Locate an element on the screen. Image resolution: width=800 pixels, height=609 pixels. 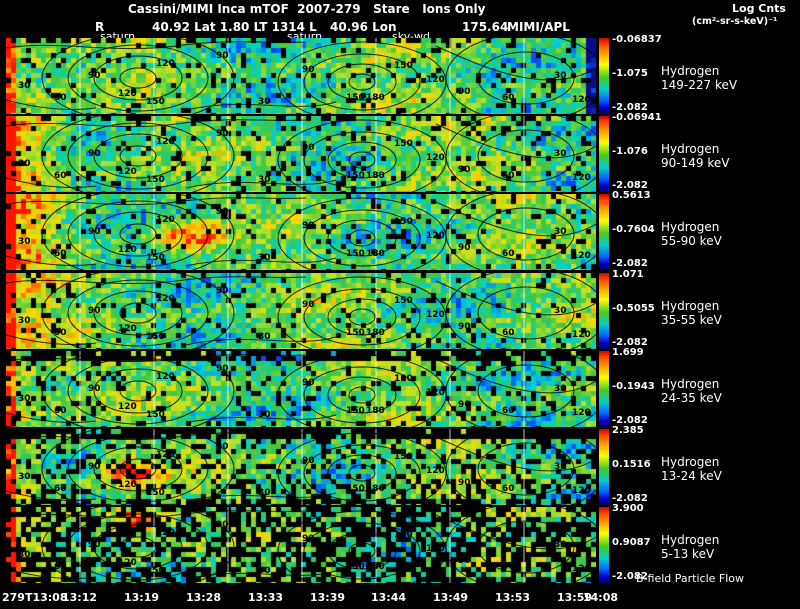
colorbar-legend-units: (cm²-sr-s-keV)⁻¹ is located at coordinates (735, 21).